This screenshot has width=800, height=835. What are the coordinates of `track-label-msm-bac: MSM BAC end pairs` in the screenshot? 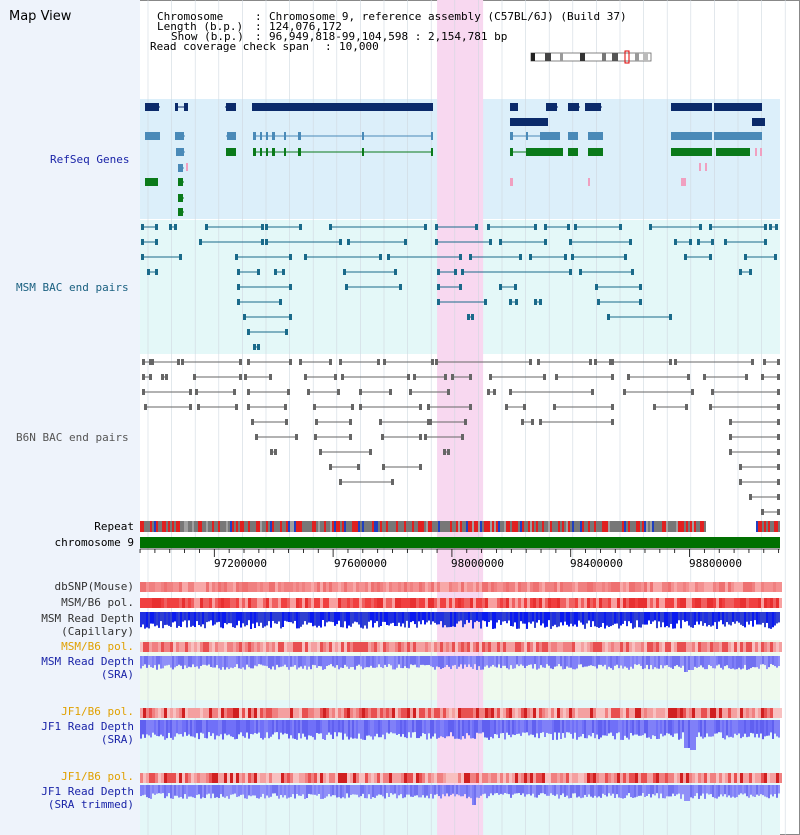 It's located at (72, 287).